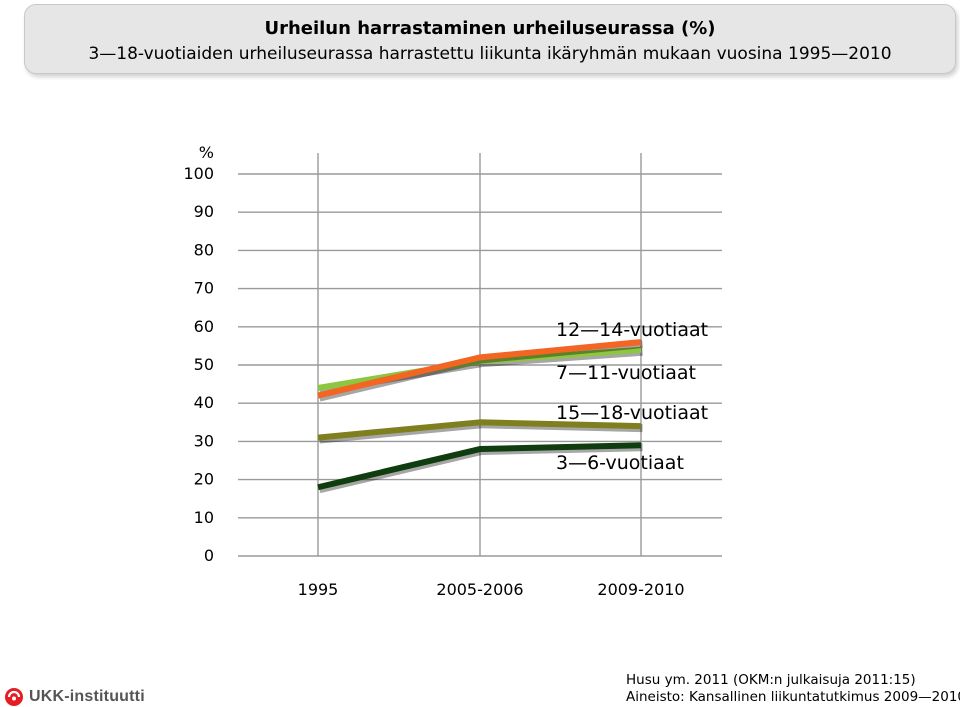 The image size is (960, 707). I want to click on y-tick-label: 90, so click(204, 211).